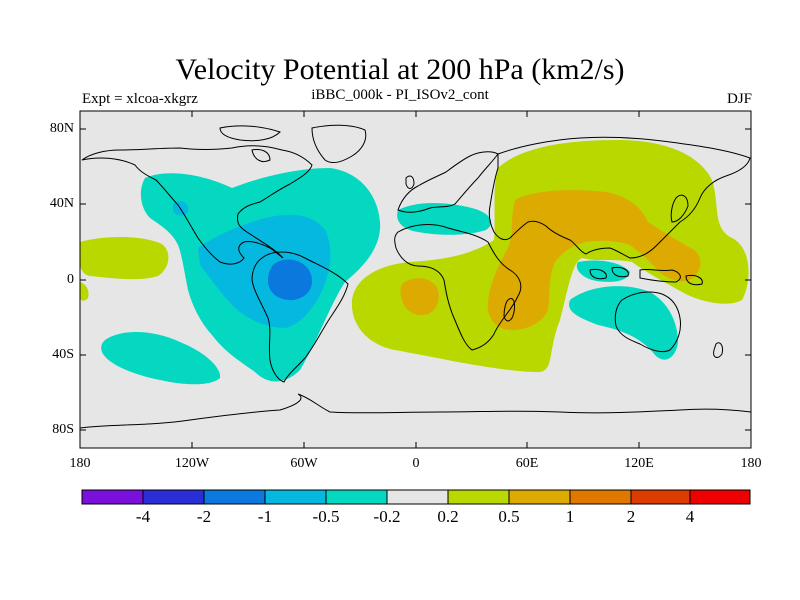 This screenshot has height=600, width=800. What do you see at coordinates (739, 99) in the screenshot?
I see `season-label: DJF` at bounding box center [739, 99].